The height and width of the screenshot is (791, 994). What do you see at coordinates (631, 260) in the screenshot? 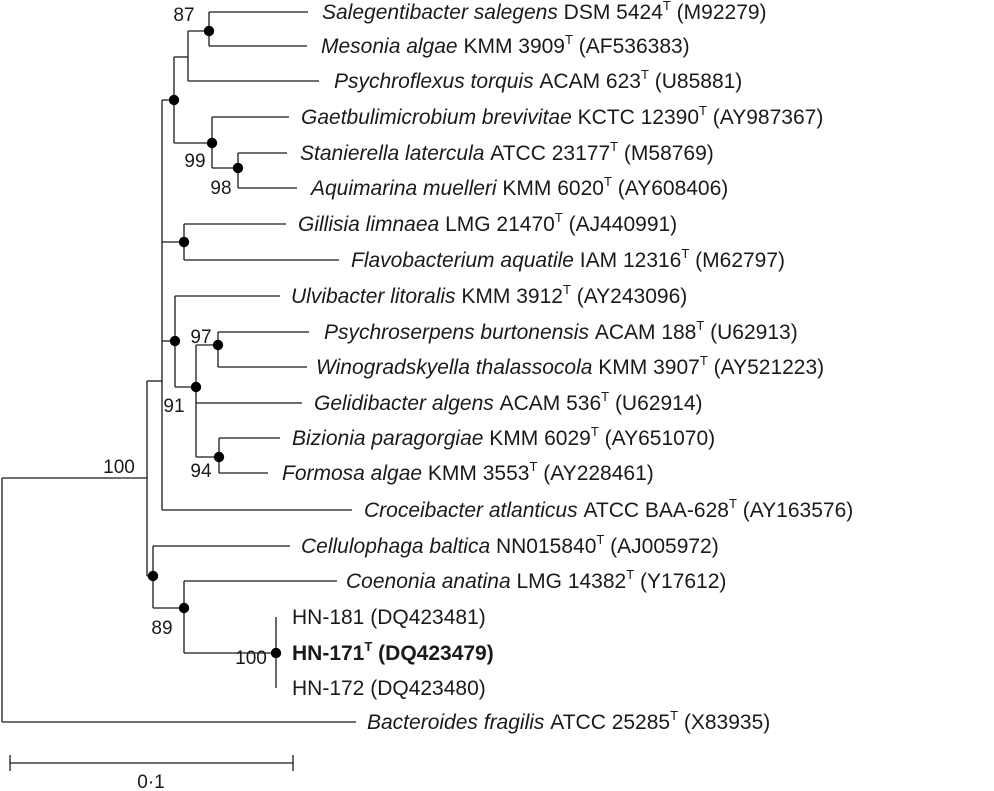
I see `leaf-strain: IAM 12316` at bounding box center [631, 260].